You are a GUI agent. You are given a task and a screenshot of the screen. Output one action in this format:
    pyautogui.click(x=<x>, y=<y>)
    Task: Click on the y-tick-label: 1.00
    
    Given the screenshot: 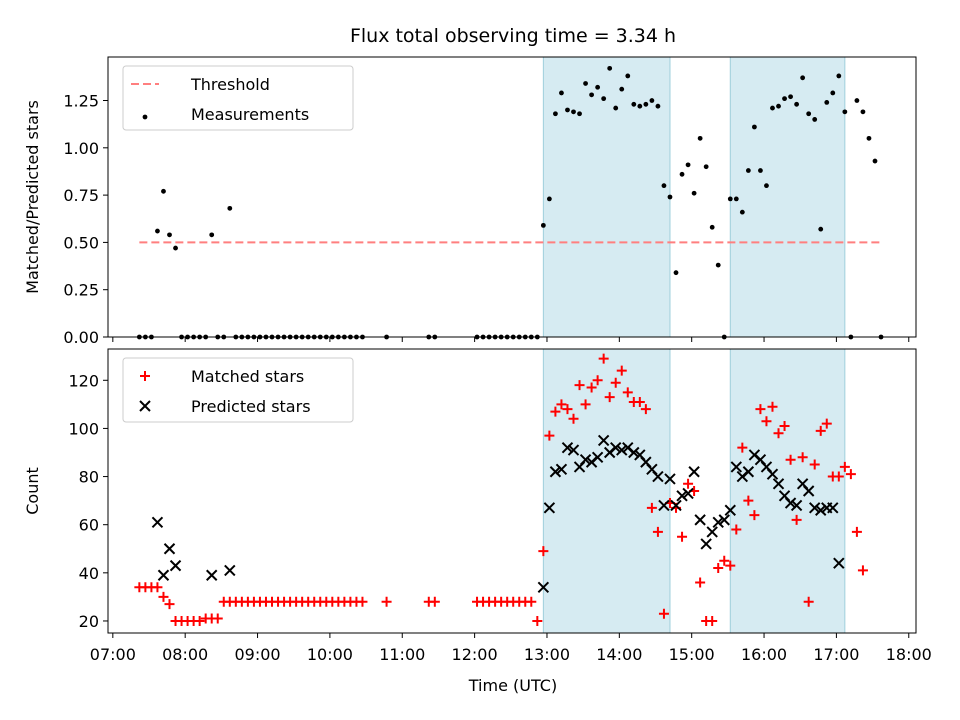 What is the action you would take?
    pyautogui.click(x=81, y=148)
    